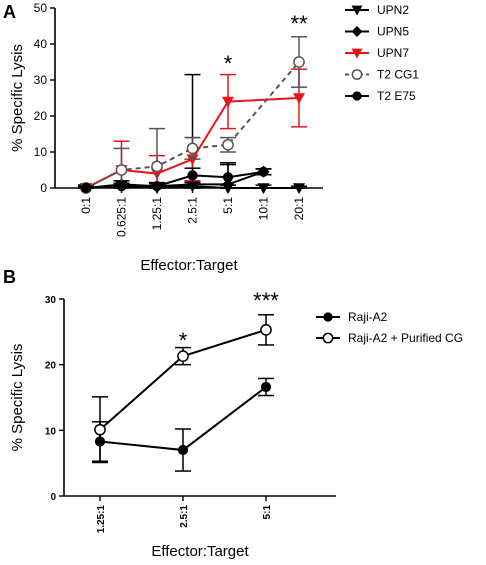  Describe the element at coordinates (9, 277) in the screenshot. I see `panel-label: B` at that location.